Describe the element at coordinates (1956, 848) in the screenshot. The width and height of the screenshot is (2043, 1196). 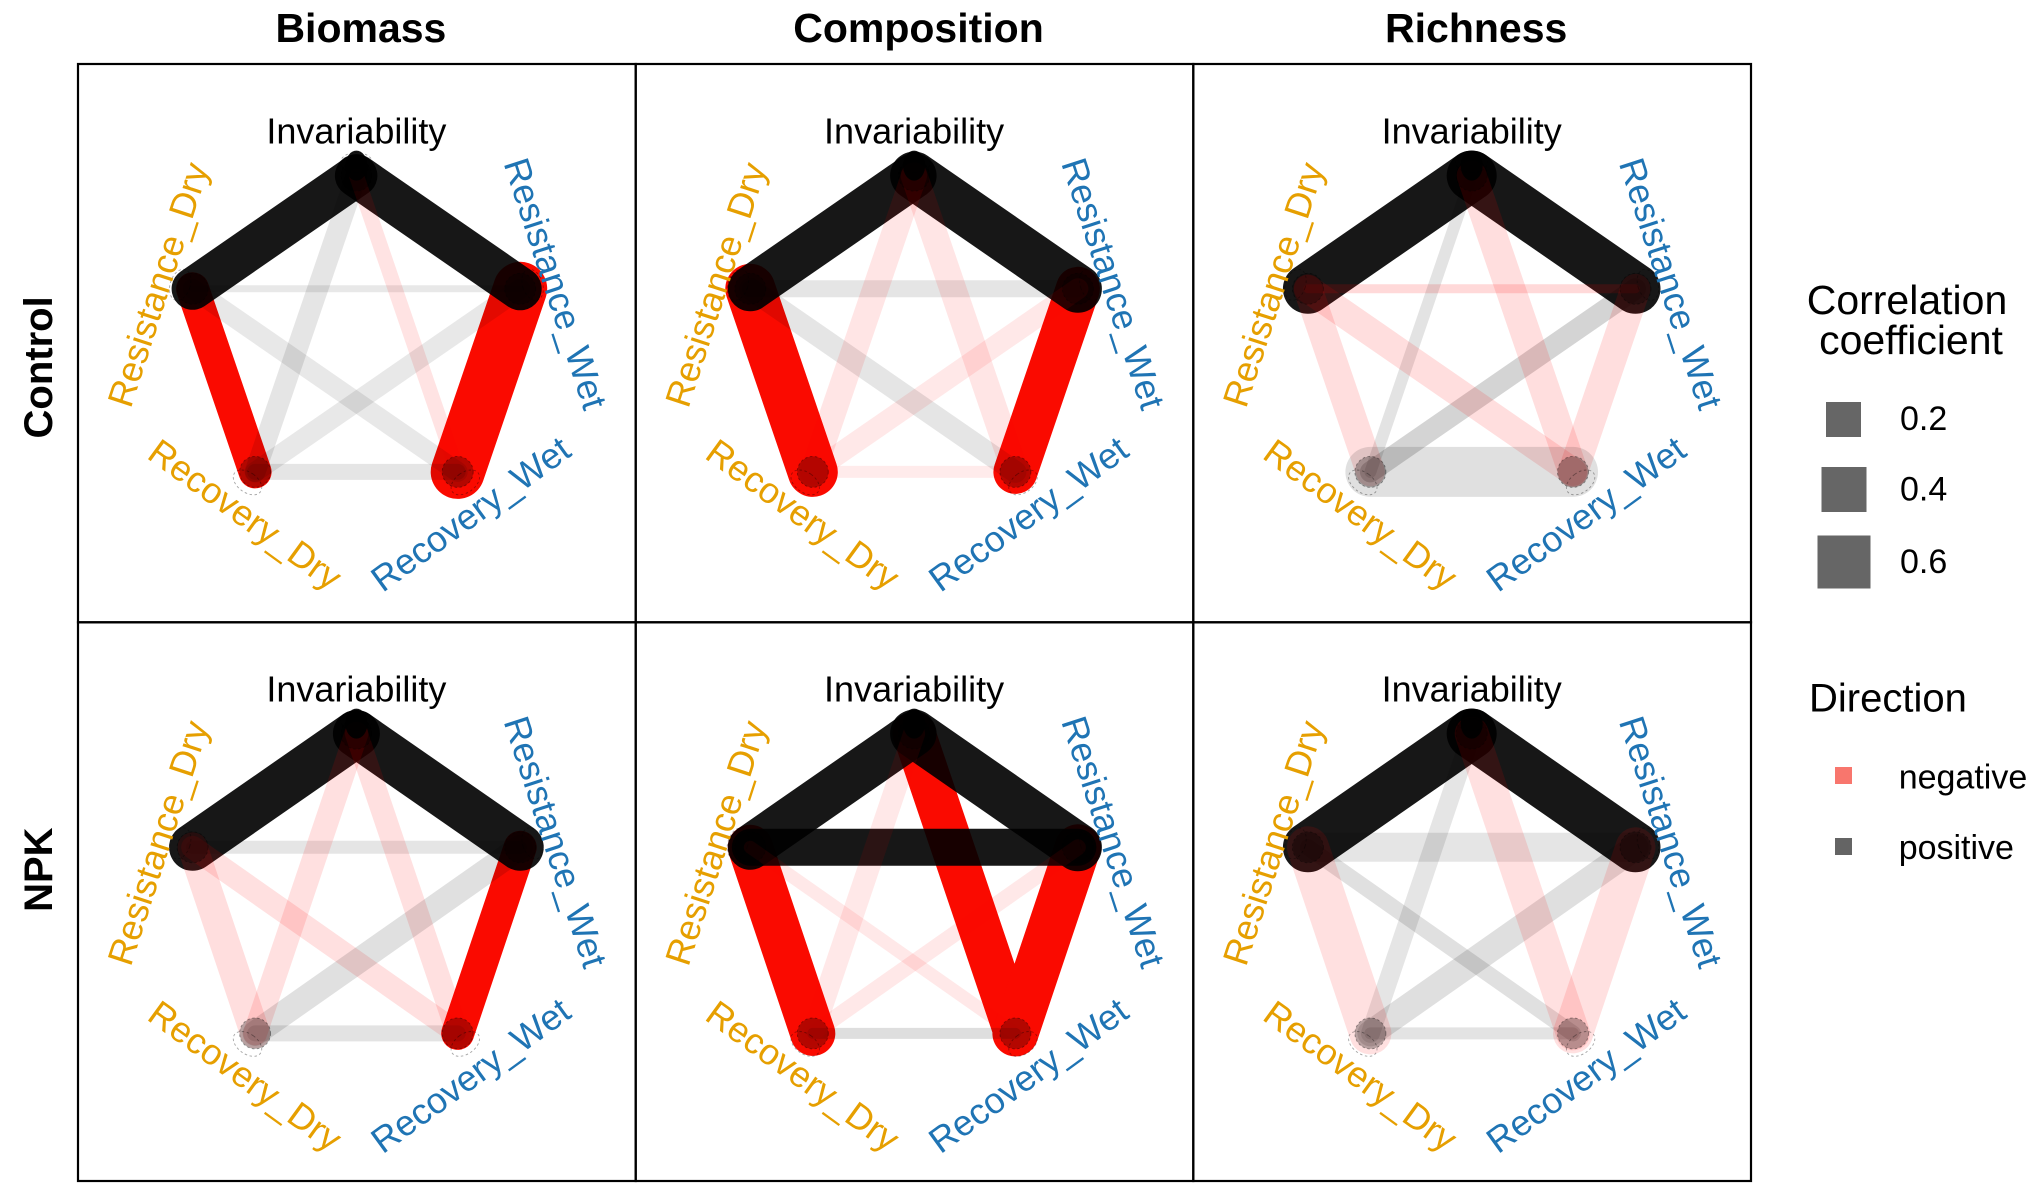
I see `svg-text: positive` at that location.